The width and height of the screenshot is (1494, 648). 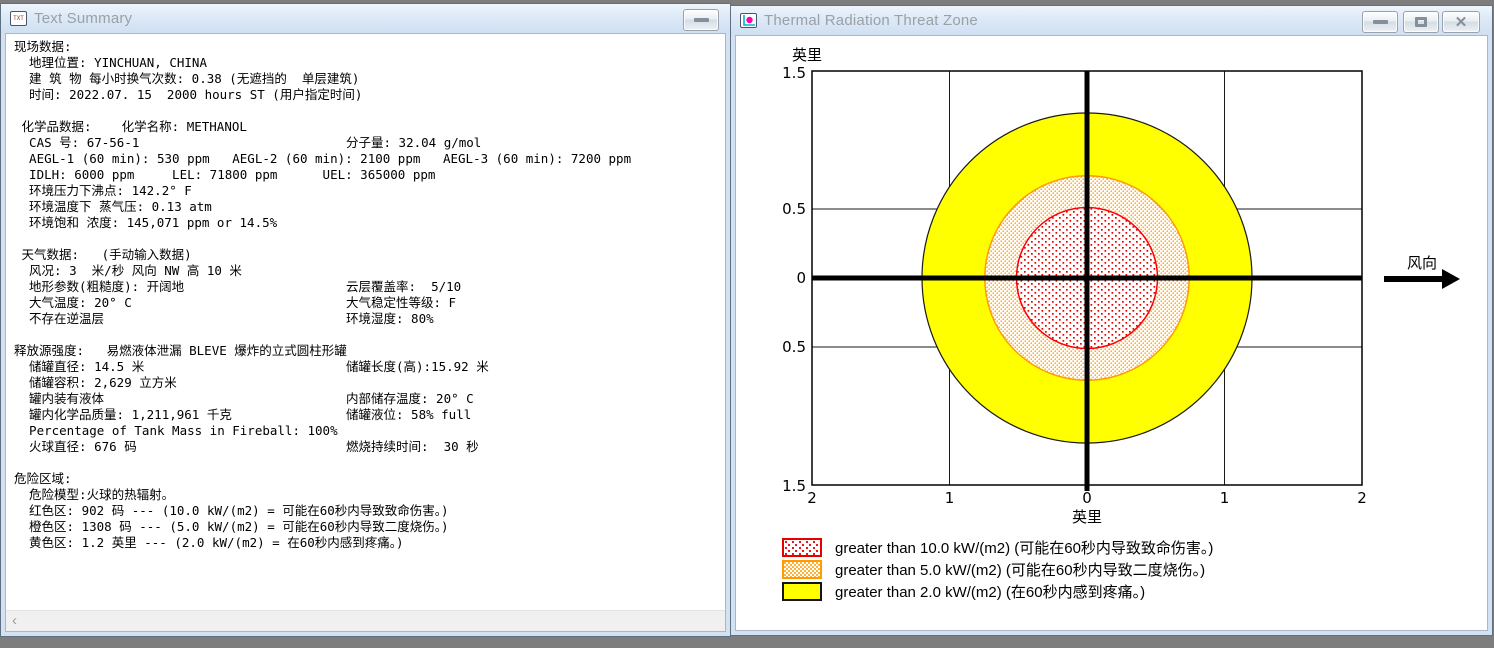 What do you see at coordinates (1422, 279) in the screenshot?
I see `wind-direction-arrow` at bounding box center [1422, 279].